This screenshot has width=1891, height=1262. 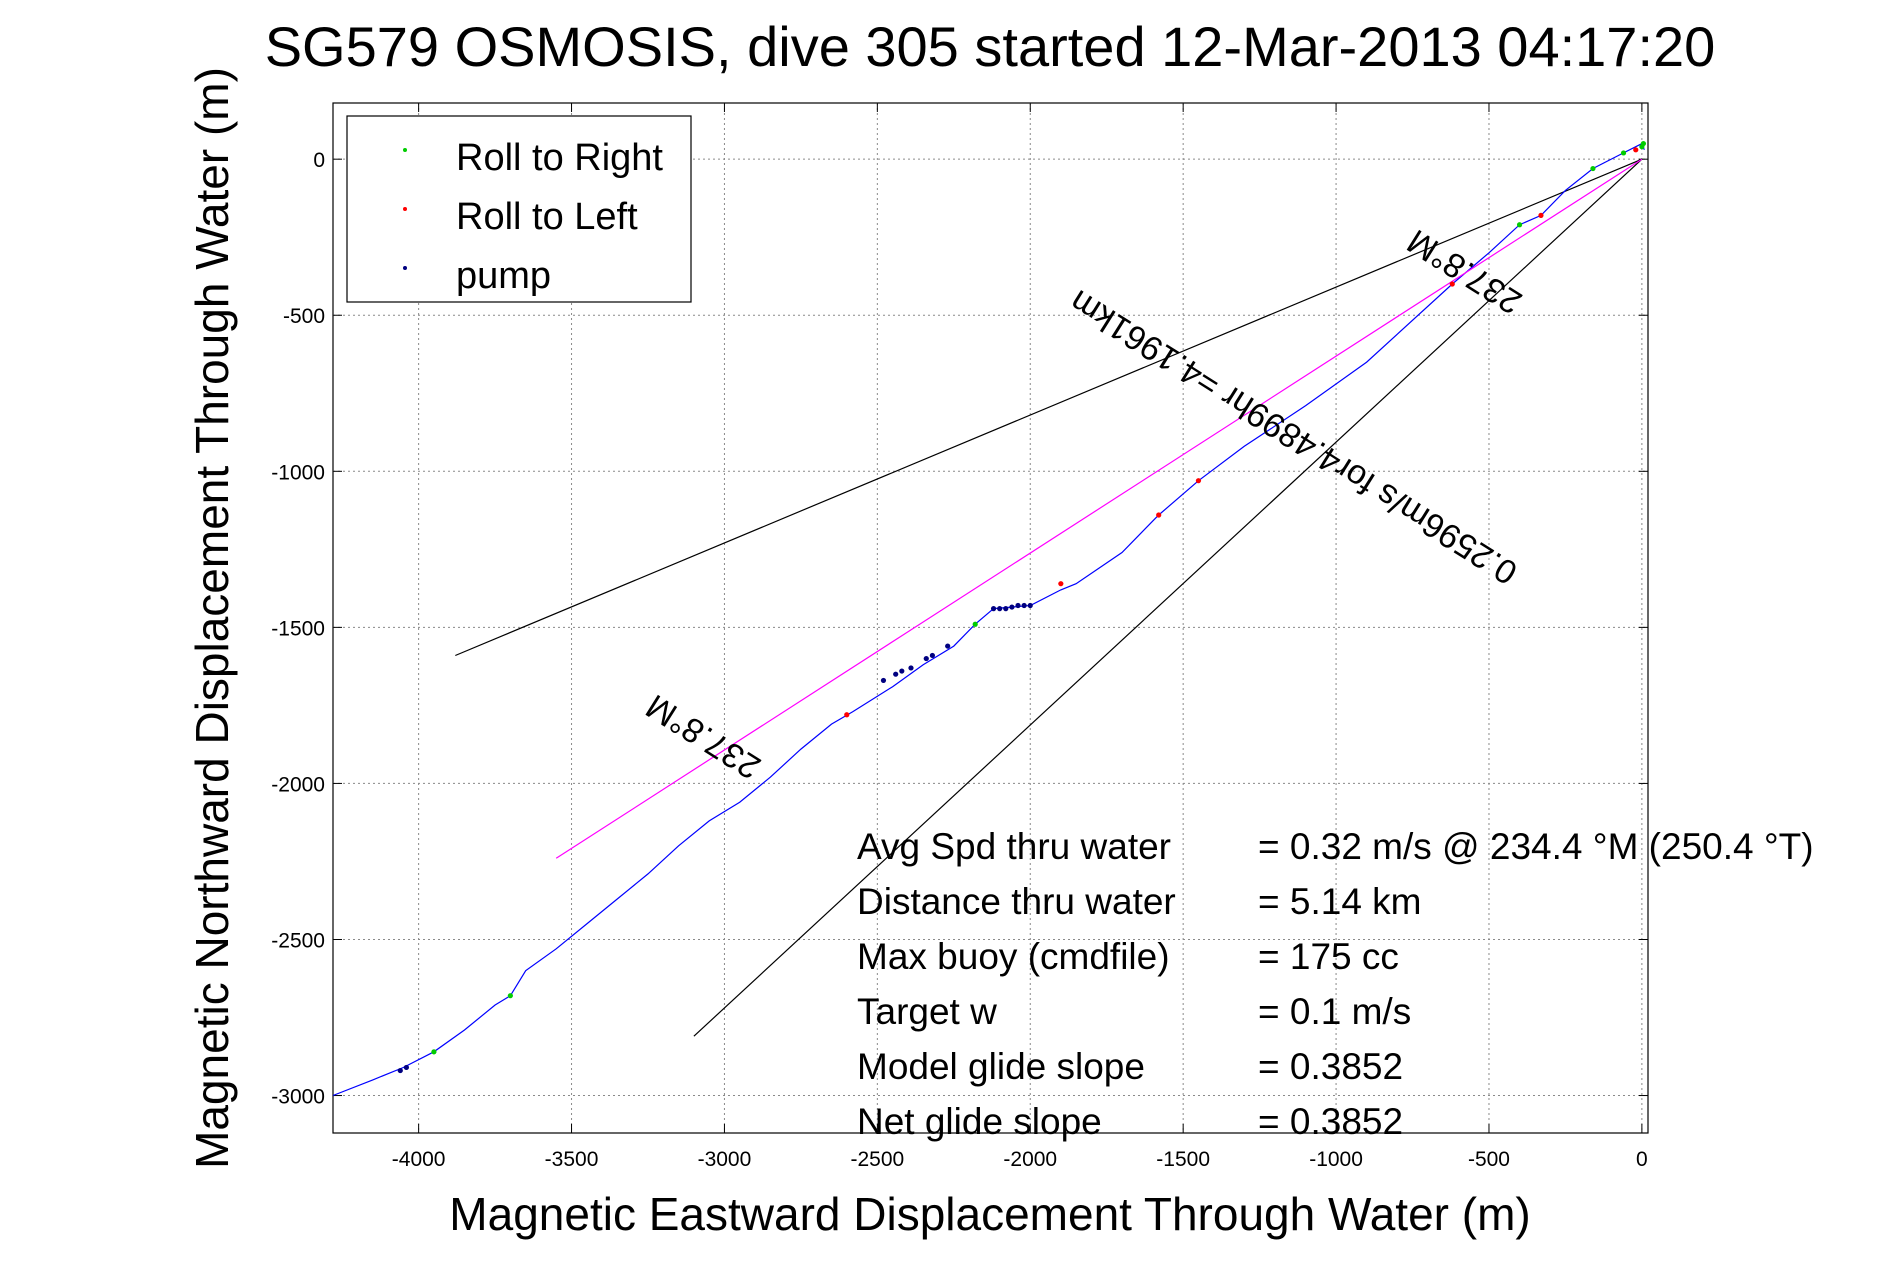 I want to click on y-tick-label: -1000, so click(x=298, y=472).